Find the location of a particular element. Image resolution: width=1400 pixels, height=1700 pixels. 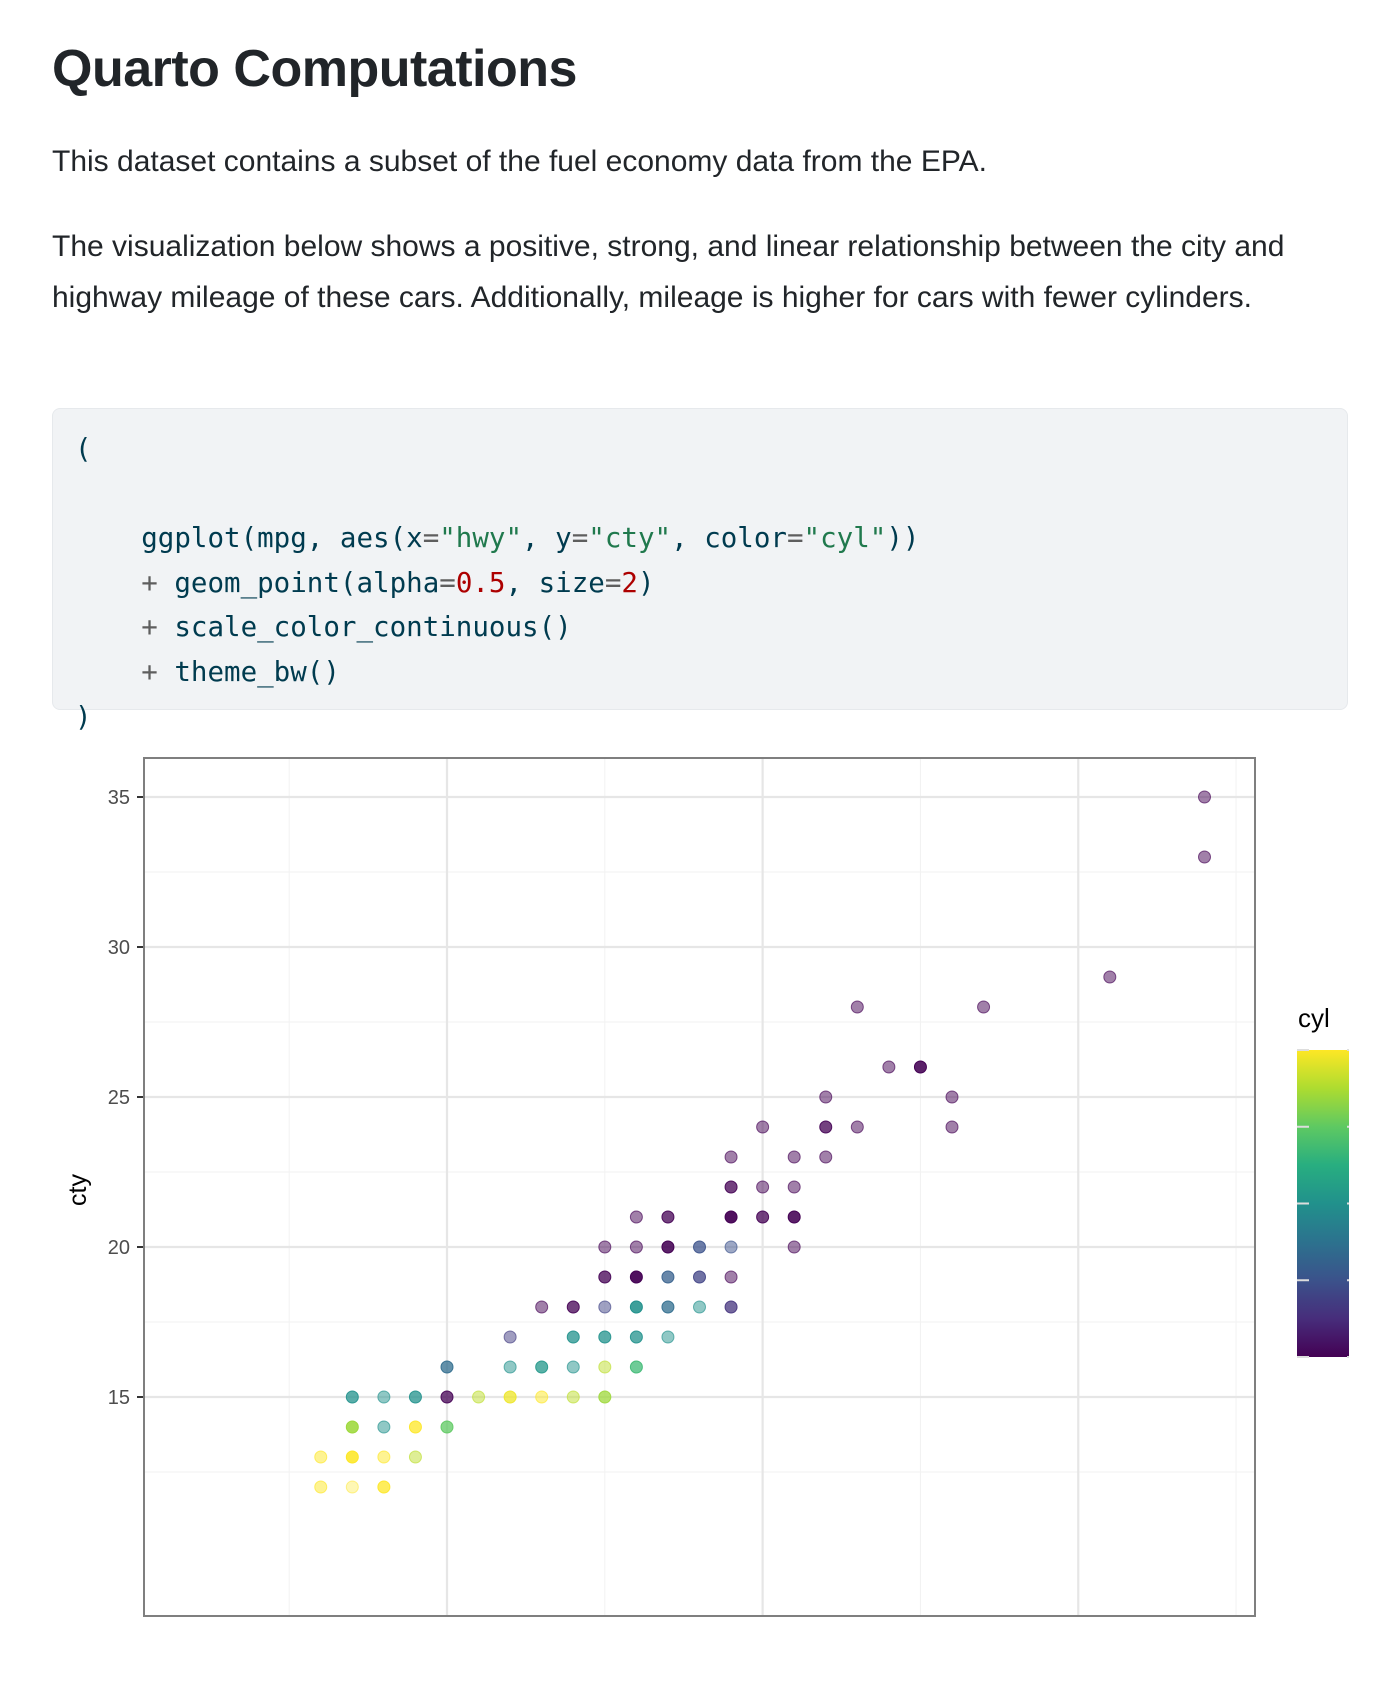

code-token: , y is located at coordinates (547, 538).